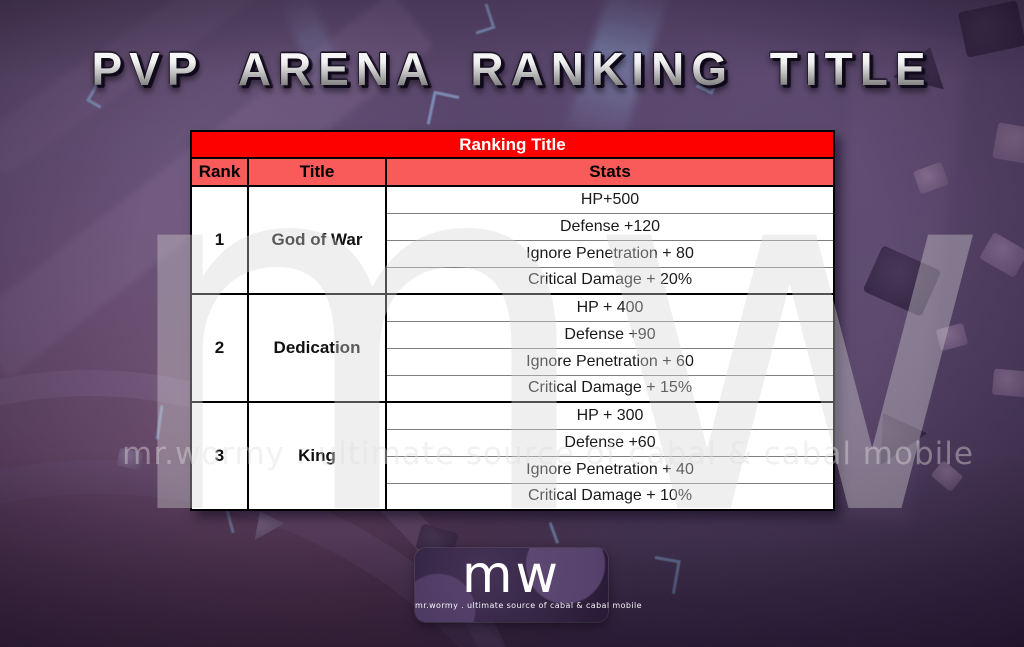  What do you see at coordinates (610, 334) in the screenshot?
I see `stat-value: Defense +90` at bounding box center [610, 334].